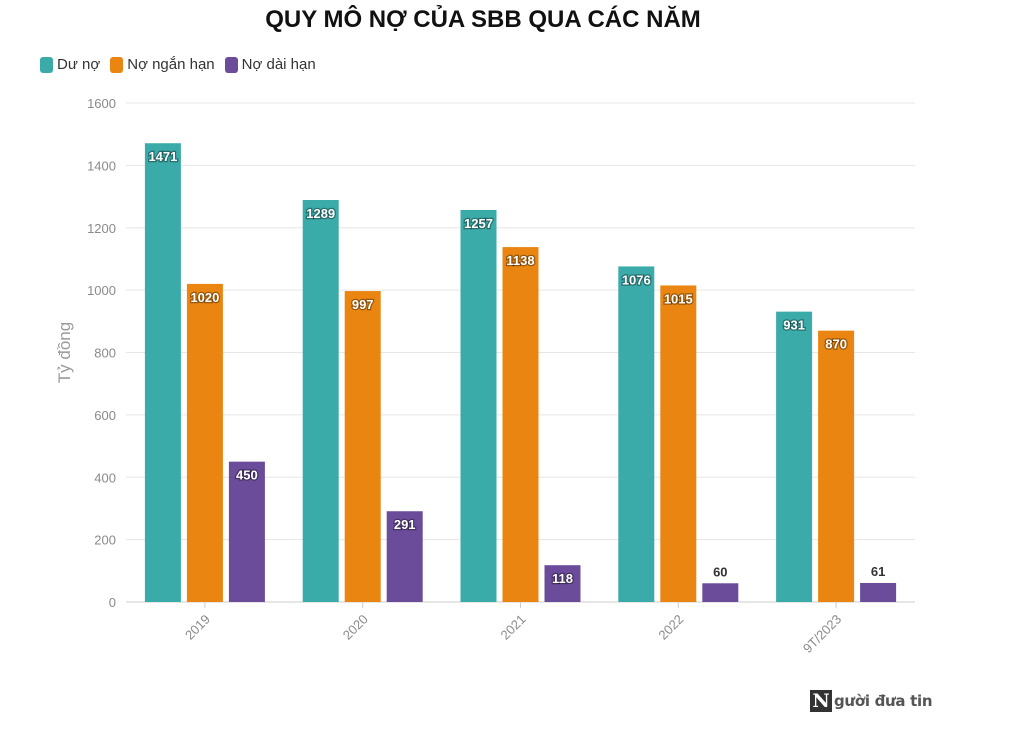 Image resolution: width=1025 pixels, height=733 pixels. I want to click on x-tick-label: 9T/2023, so click(822, 634).